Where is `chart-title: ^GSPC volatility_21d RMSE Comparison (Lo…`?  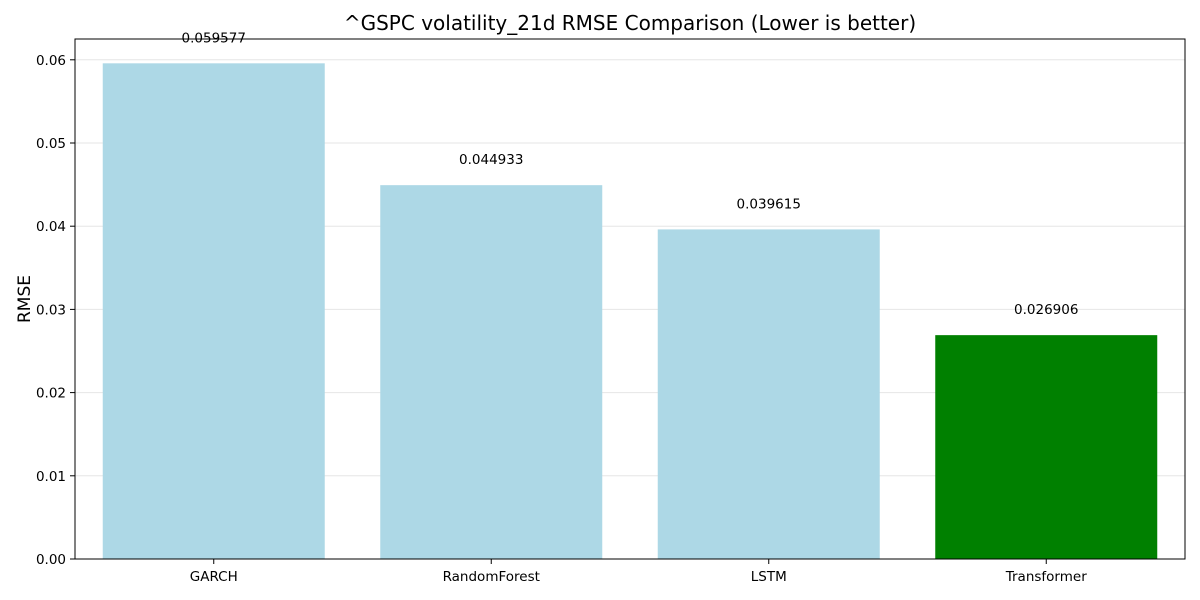
chart-title: ^GSPC volatility_21d RMSE Comparison (Lo… is located at coordinates (630, 23).